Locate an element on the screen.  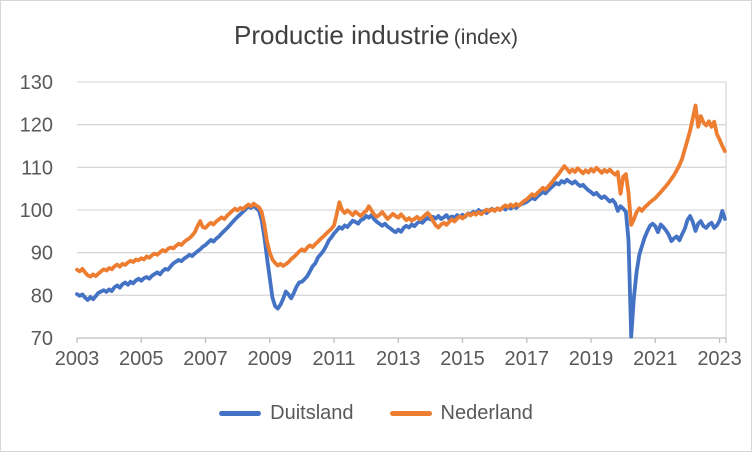
legend-item-duitsland: Duitsland is located at coordinates (286, 413).